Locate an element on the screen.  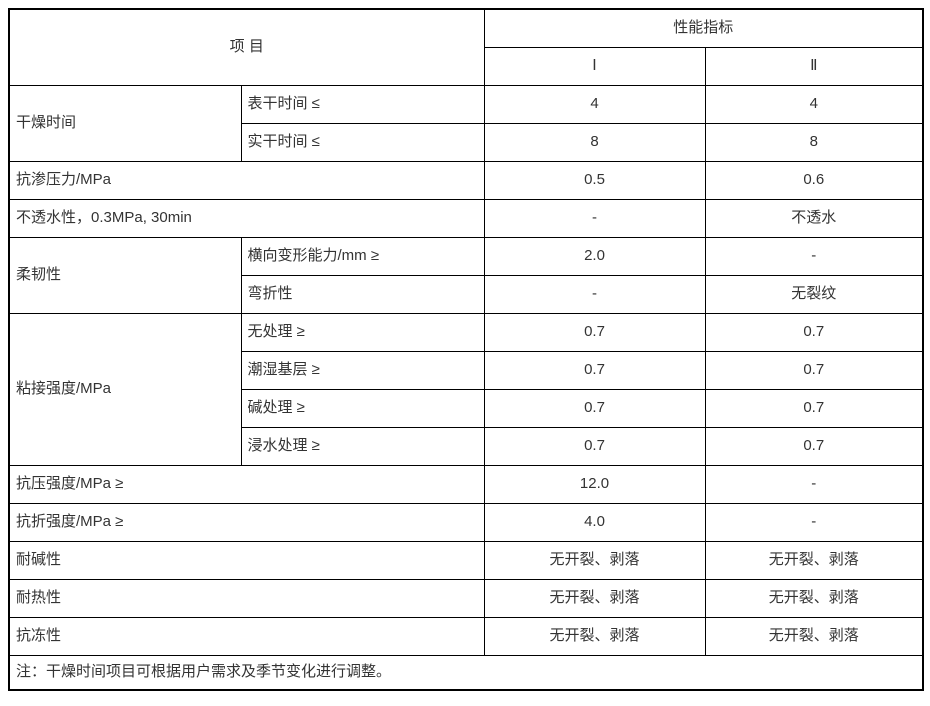
value-cell-grade1: 12.0 is located at coordinates (594, 484).